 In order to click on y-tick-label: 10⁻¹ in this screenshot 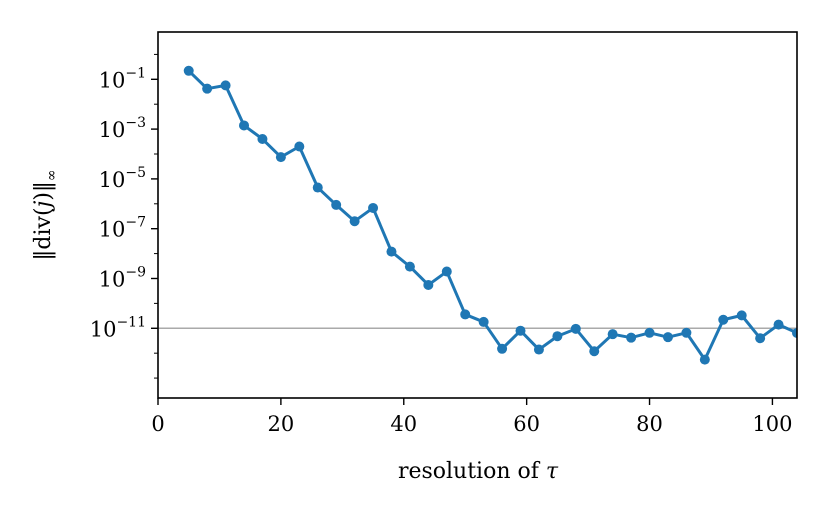, I will do `click(122, 78)`.